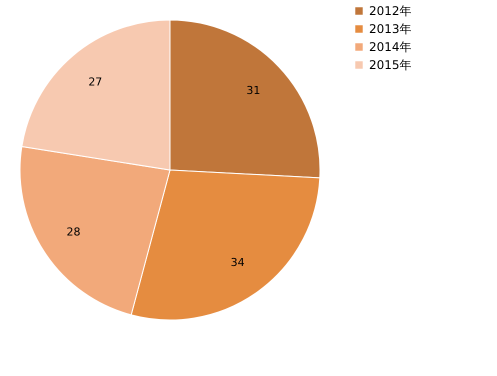  Describe the element at coordinates (390, 29) in the screenshot. I see `legend-label: 2013年` at that location.